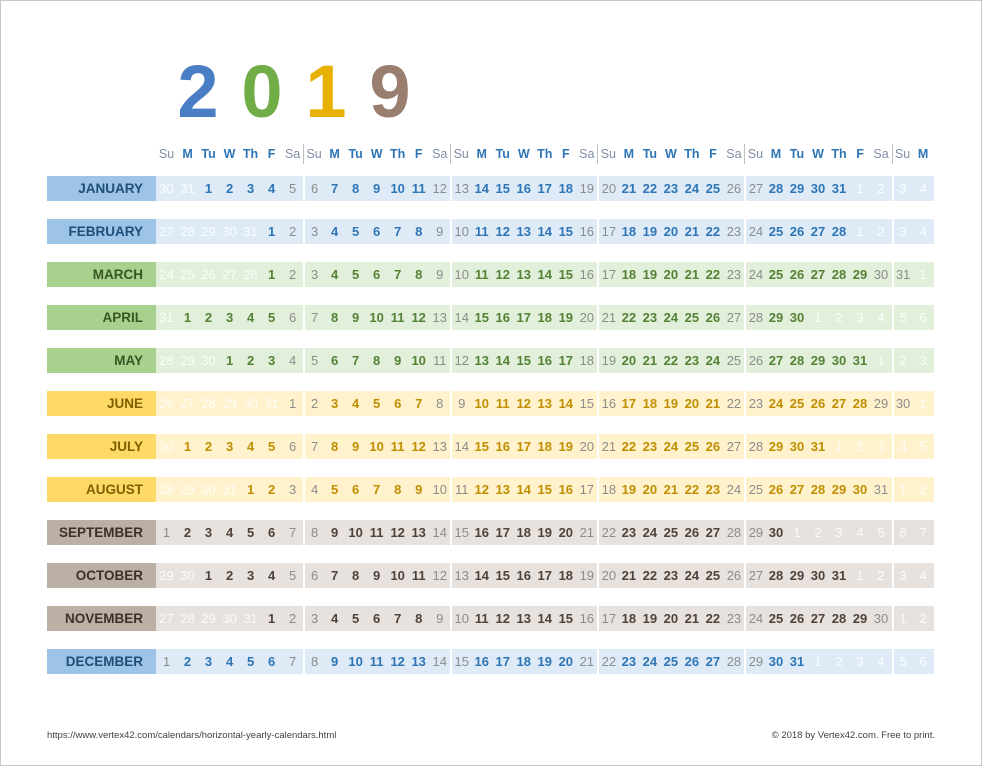 This screenshot has width=982, height=766. Describe the element at coordinates (187, 231) in the screenshot. I see `adjacent-month-day-cell: 28` at that location.